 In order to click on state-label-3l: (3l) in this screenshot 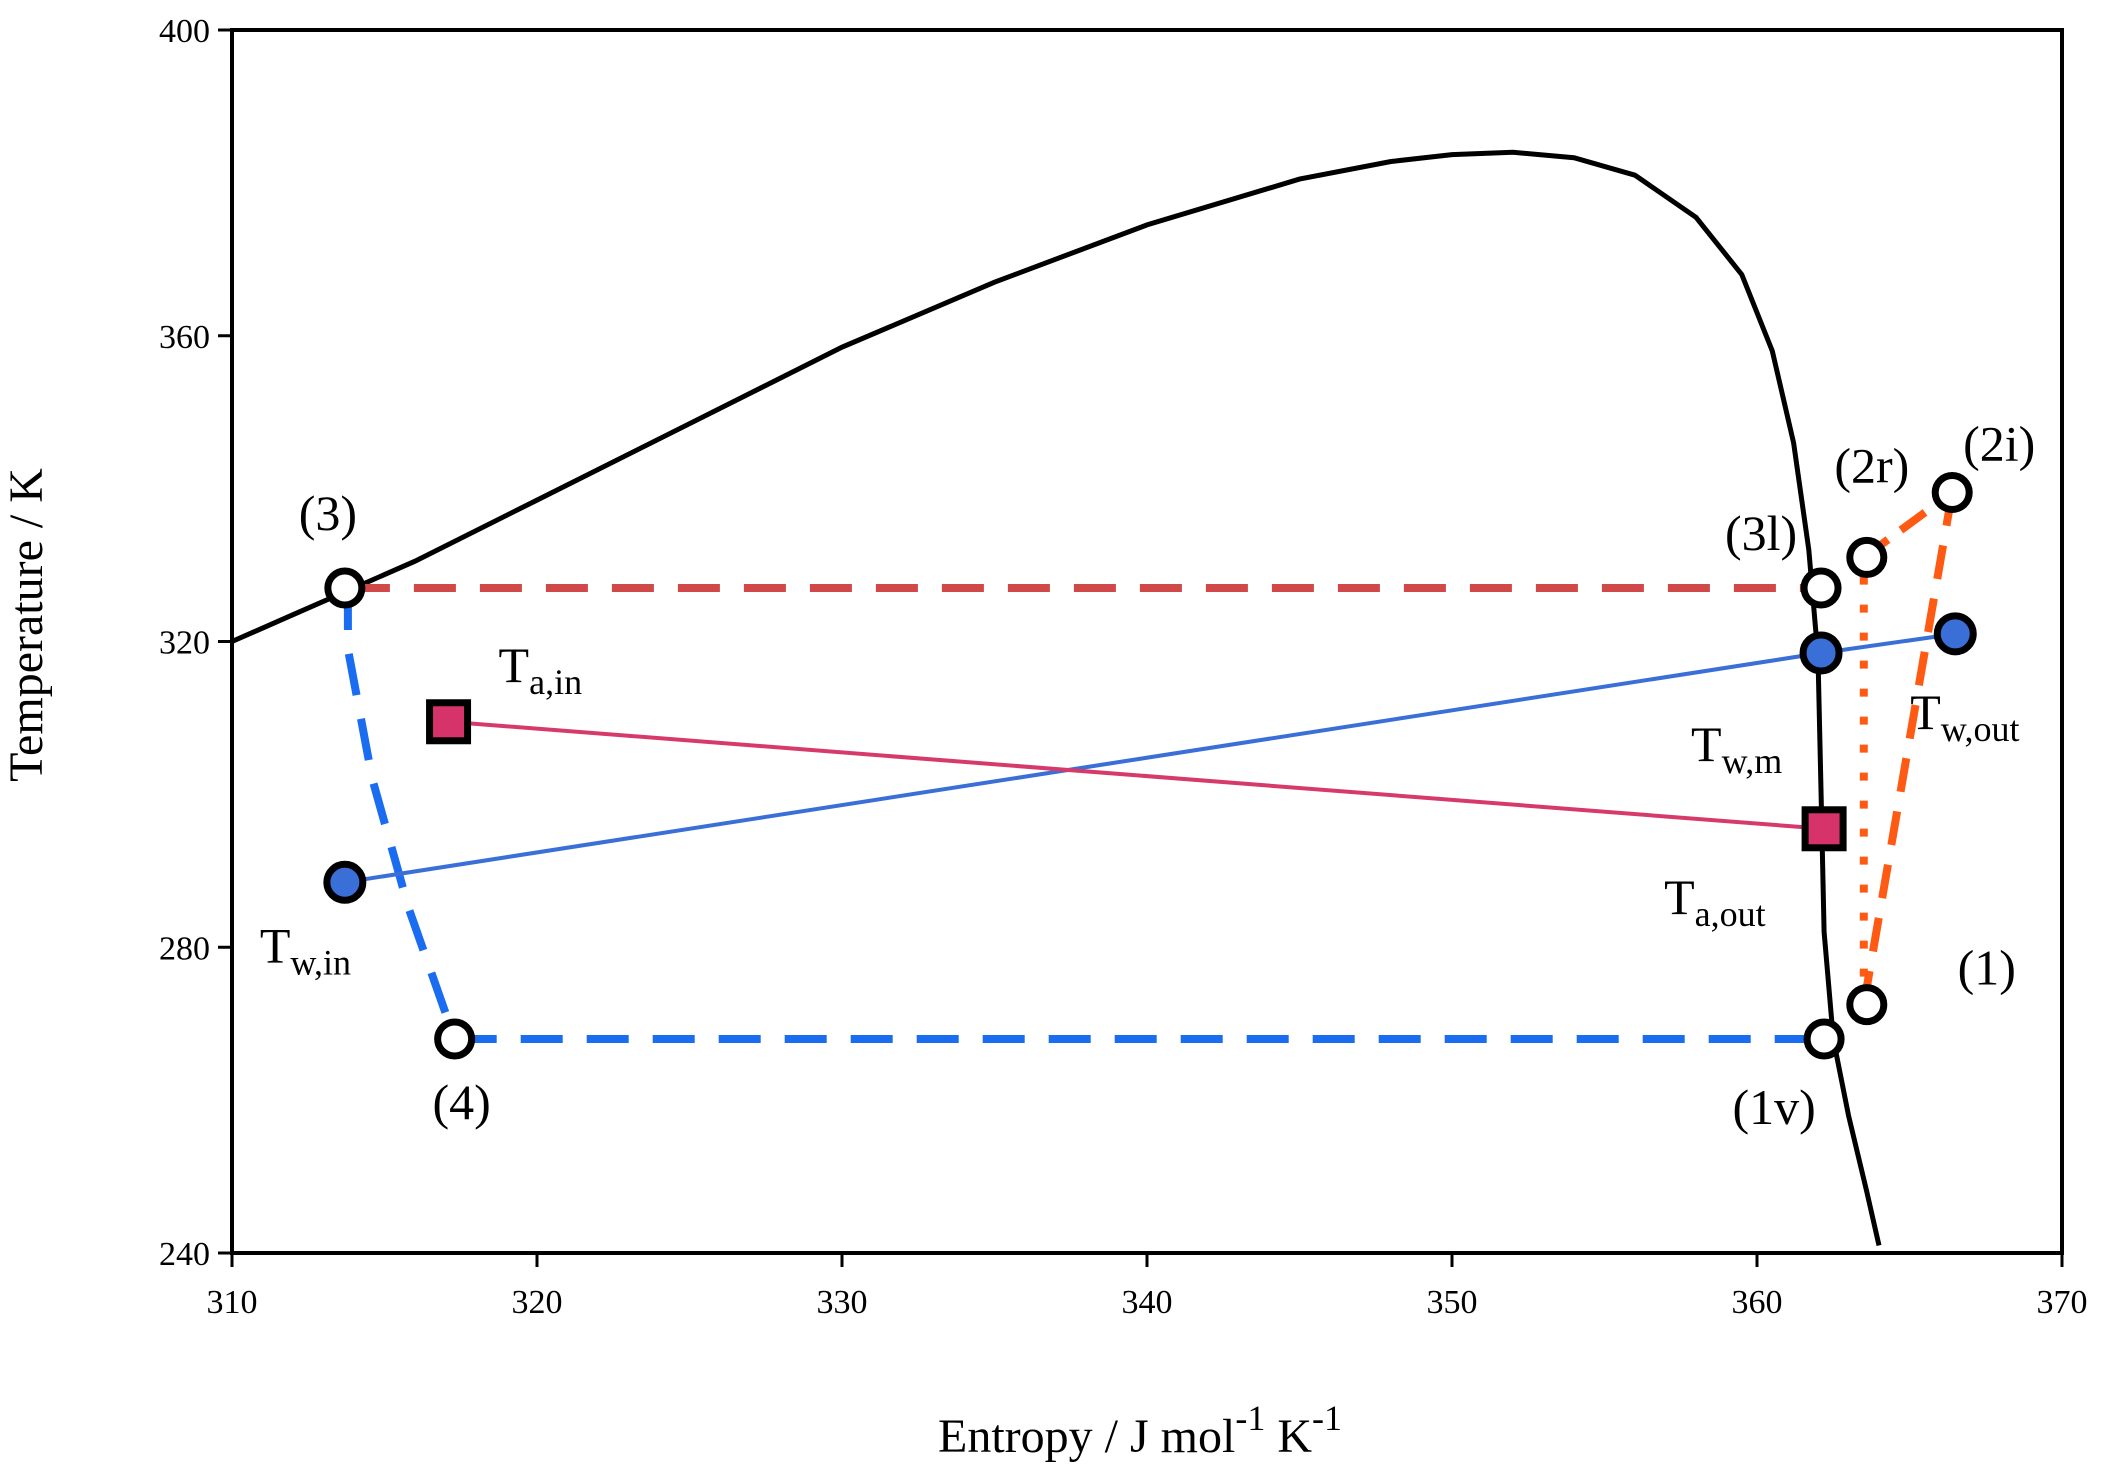, I will do `click(1761, 533)`.